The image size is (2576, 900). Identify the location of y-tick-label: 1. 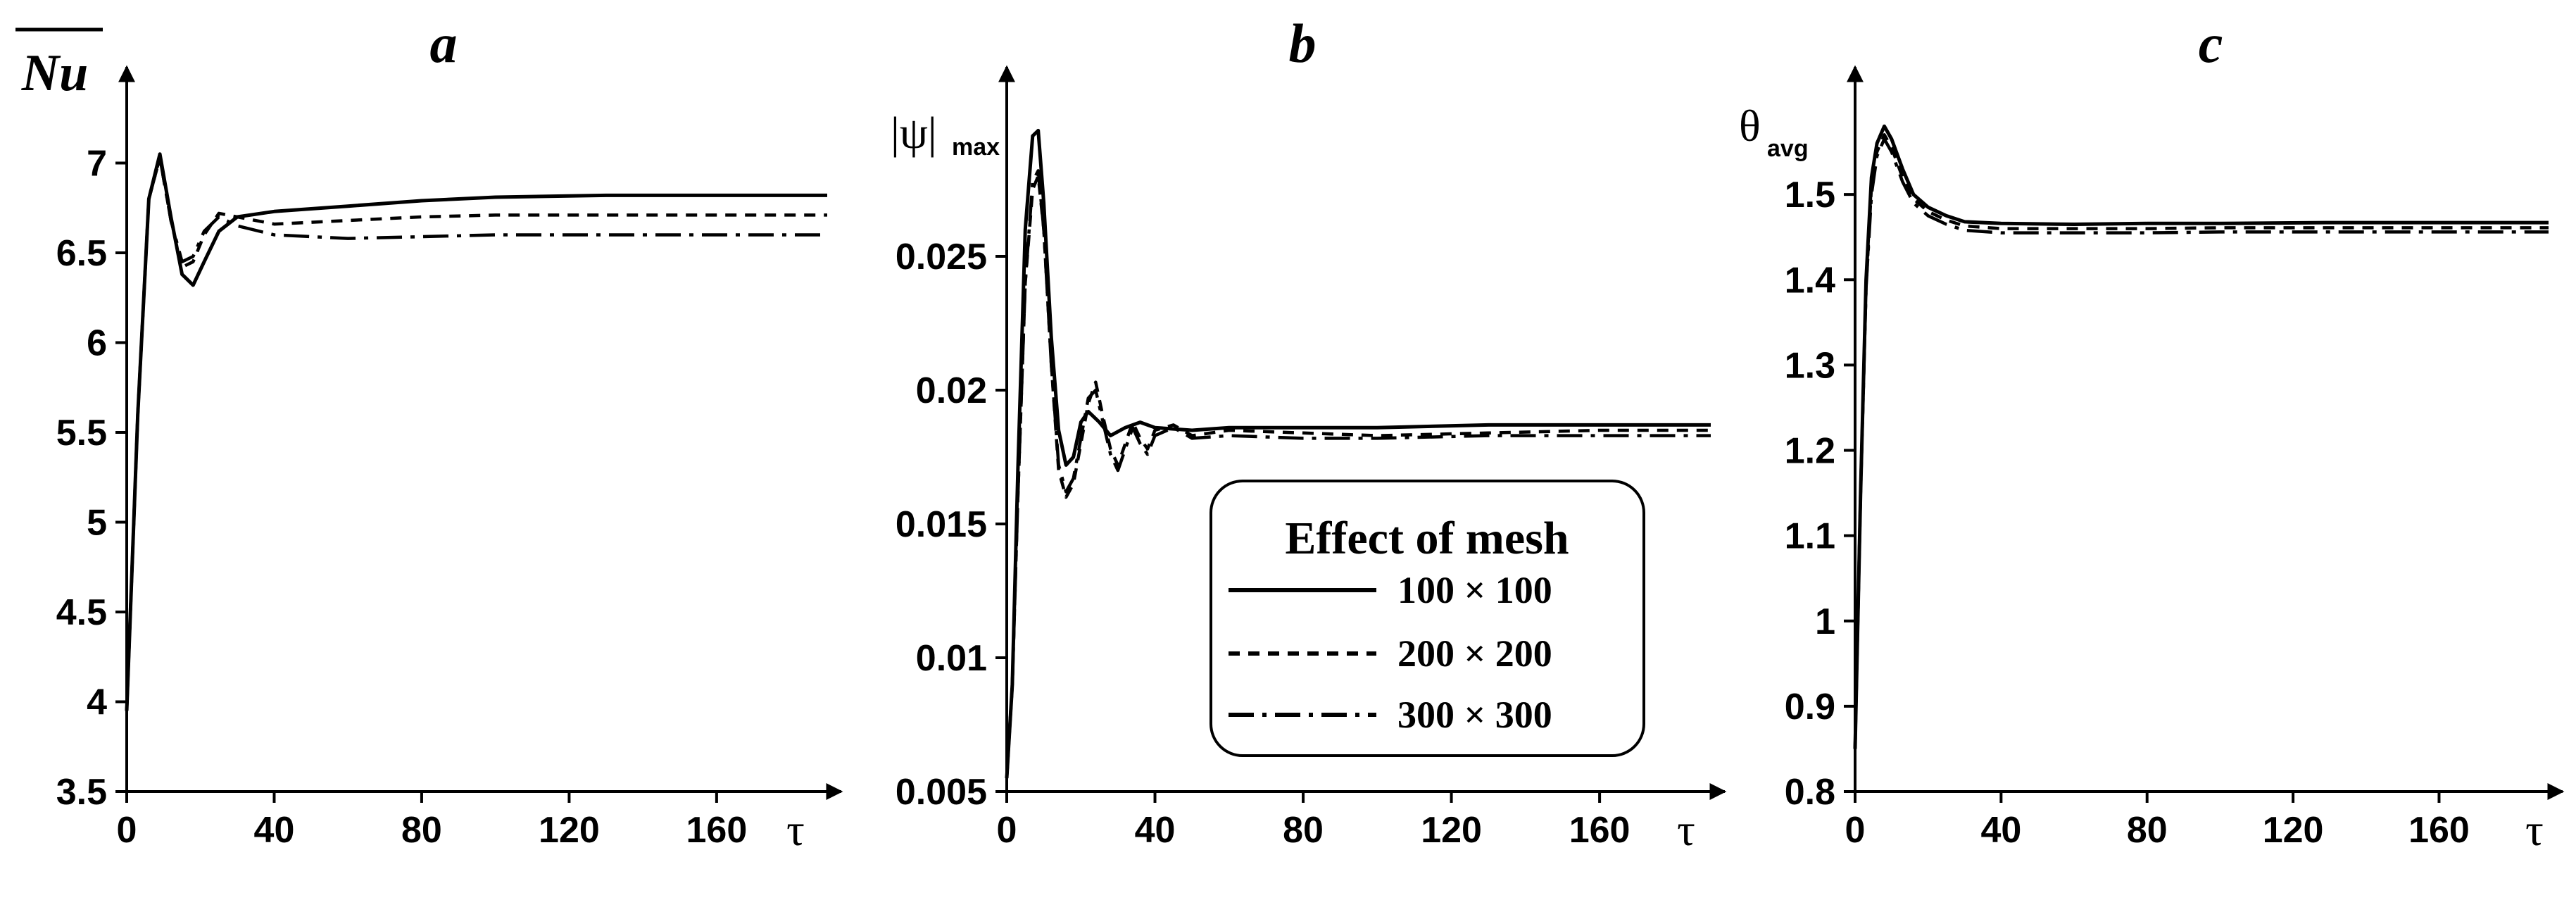
(1825, 621).